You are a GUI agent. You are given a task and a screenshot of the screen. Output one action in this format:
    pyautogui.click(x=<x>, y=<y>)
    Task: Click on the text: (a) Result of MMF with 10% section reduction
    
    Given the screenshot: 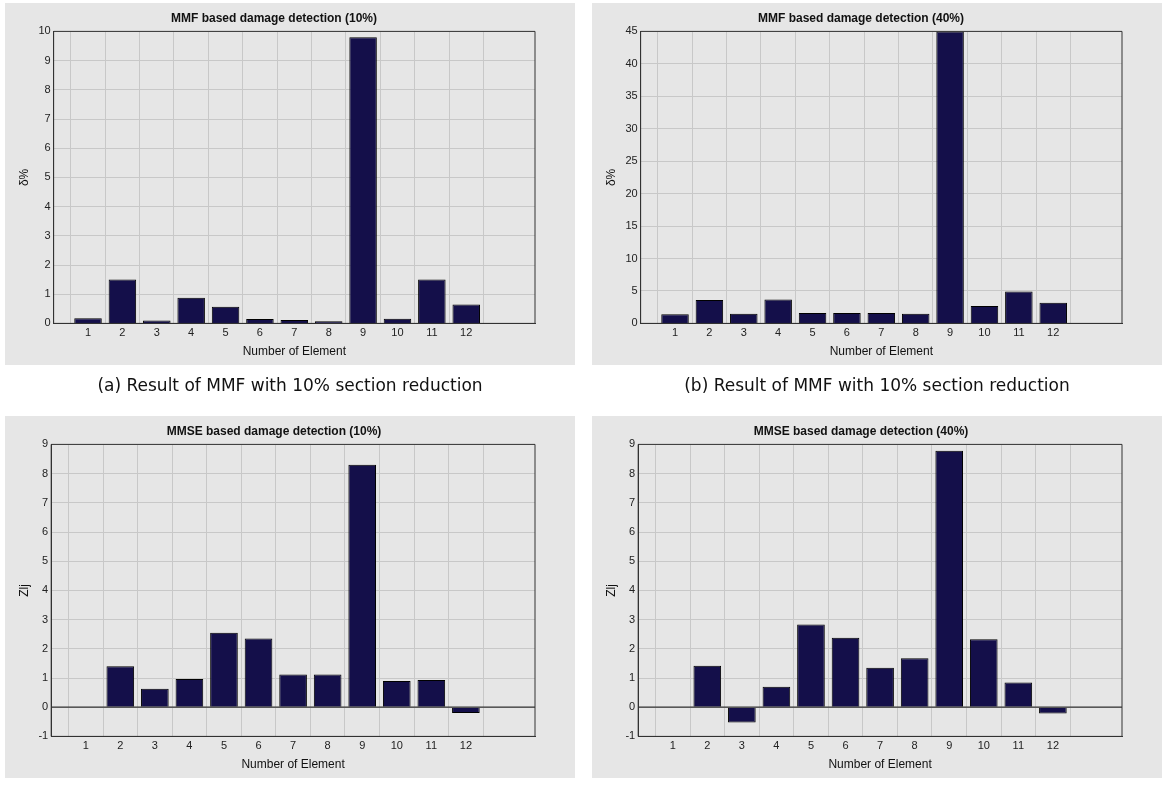 What is the action you would take?
    pyautogui.click(x=290, y=385)
    